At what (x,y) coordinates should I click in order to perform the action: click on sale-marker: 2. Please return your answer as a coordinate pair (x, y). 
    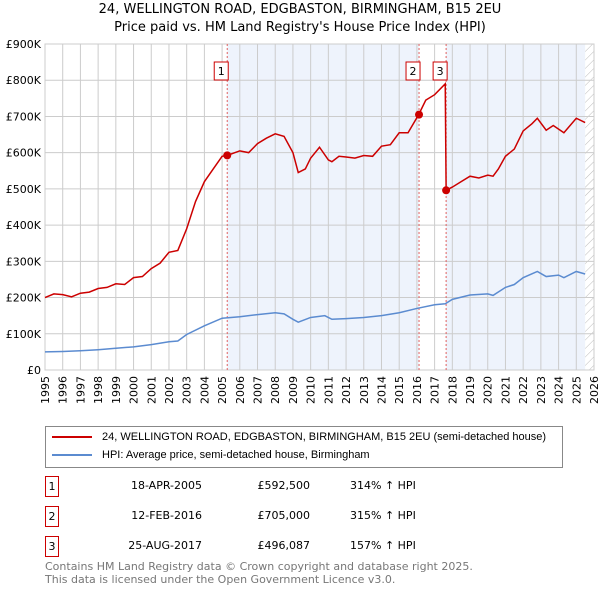
    Looking at the image, I should click on (52, 516).